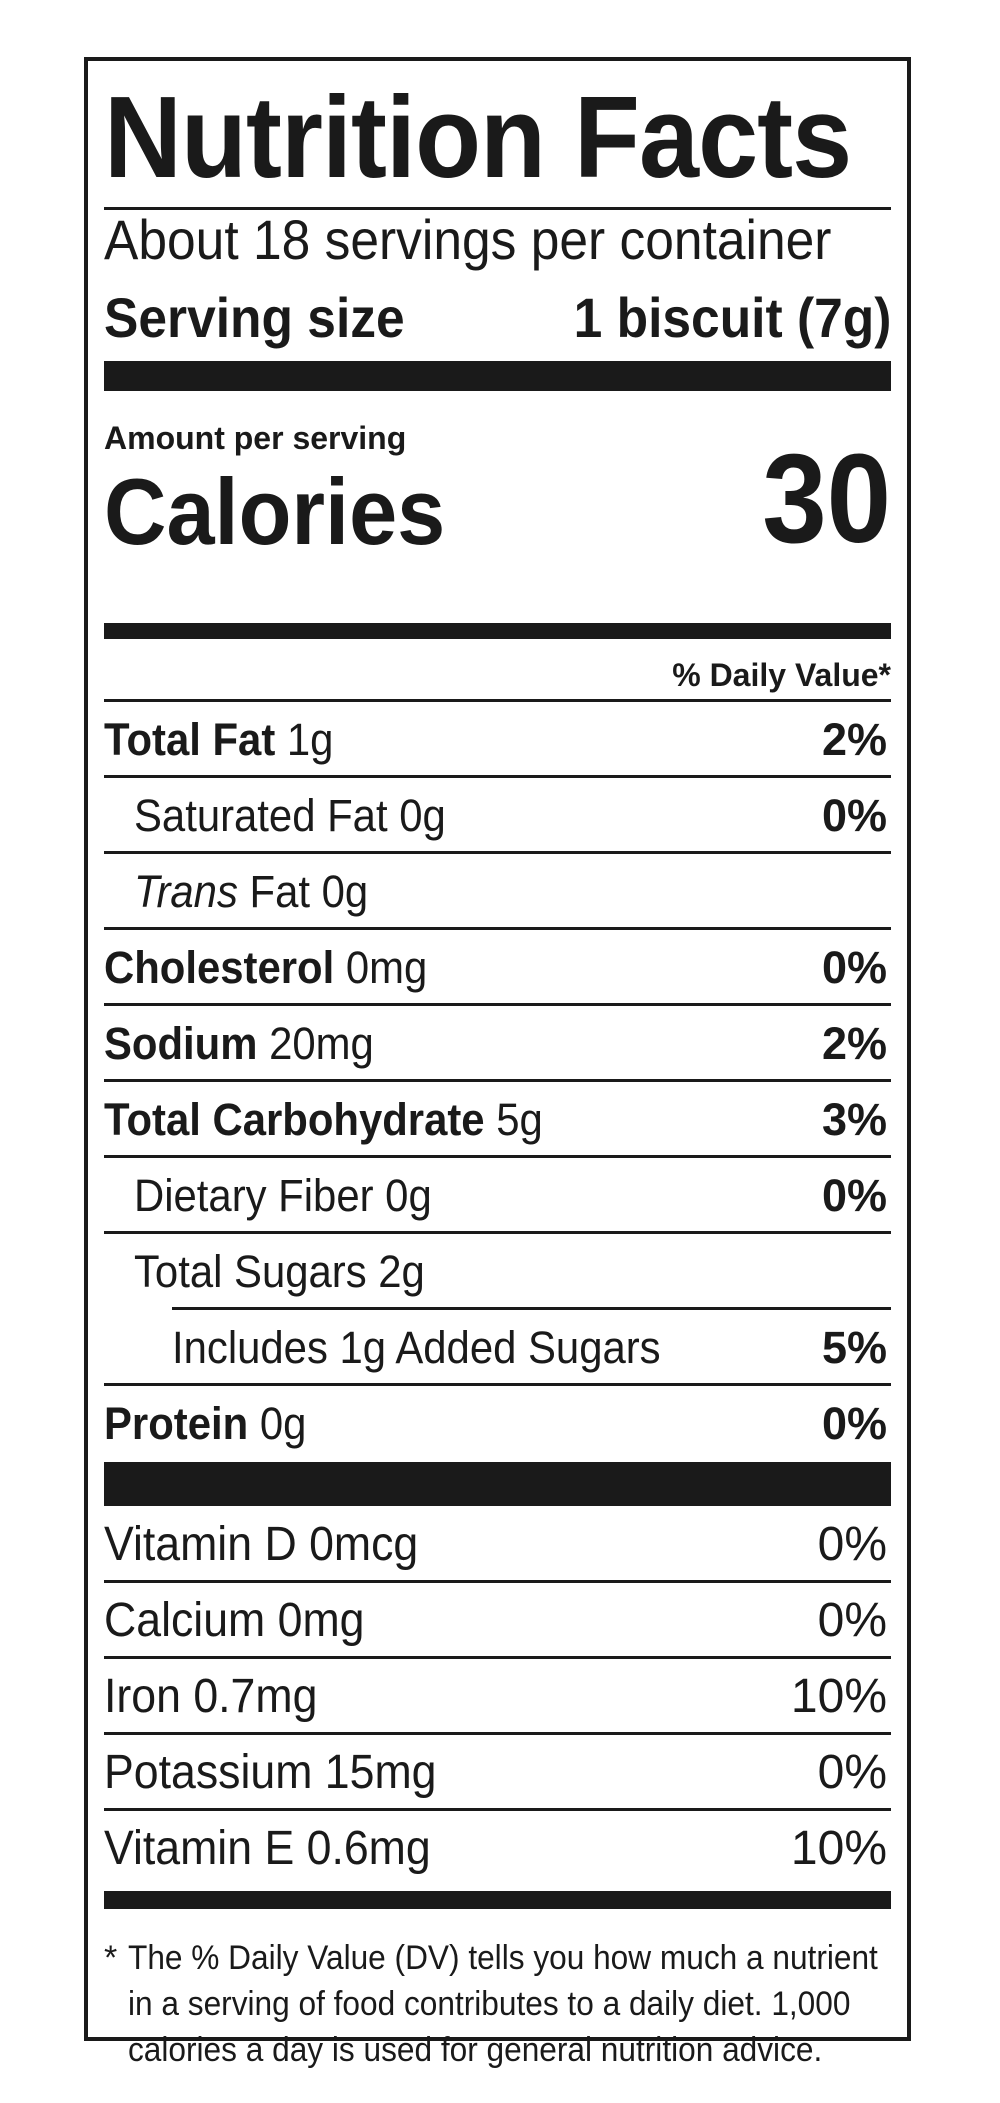 Image resolution: width=1000 pixels, height=2103 pixels. Describe the element at coordinates (497, 376) in the screenshot. I see `thick-divider-top` at that location.